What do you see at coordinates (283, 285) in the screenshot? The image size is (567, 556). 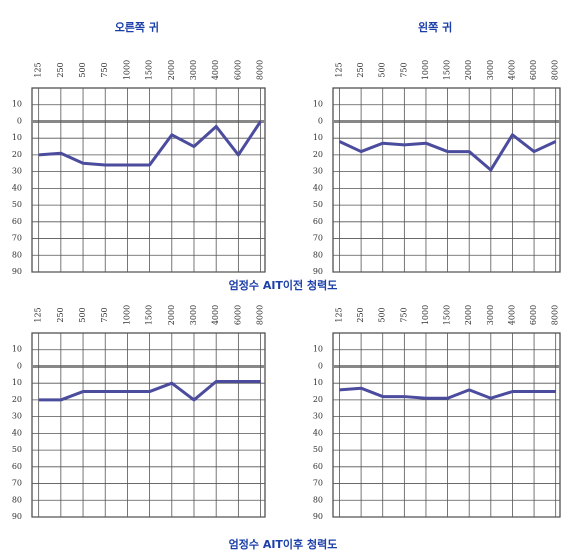 I see `caption: 엄정수 AIT이전 청력도` at bounding box center [283, 285].